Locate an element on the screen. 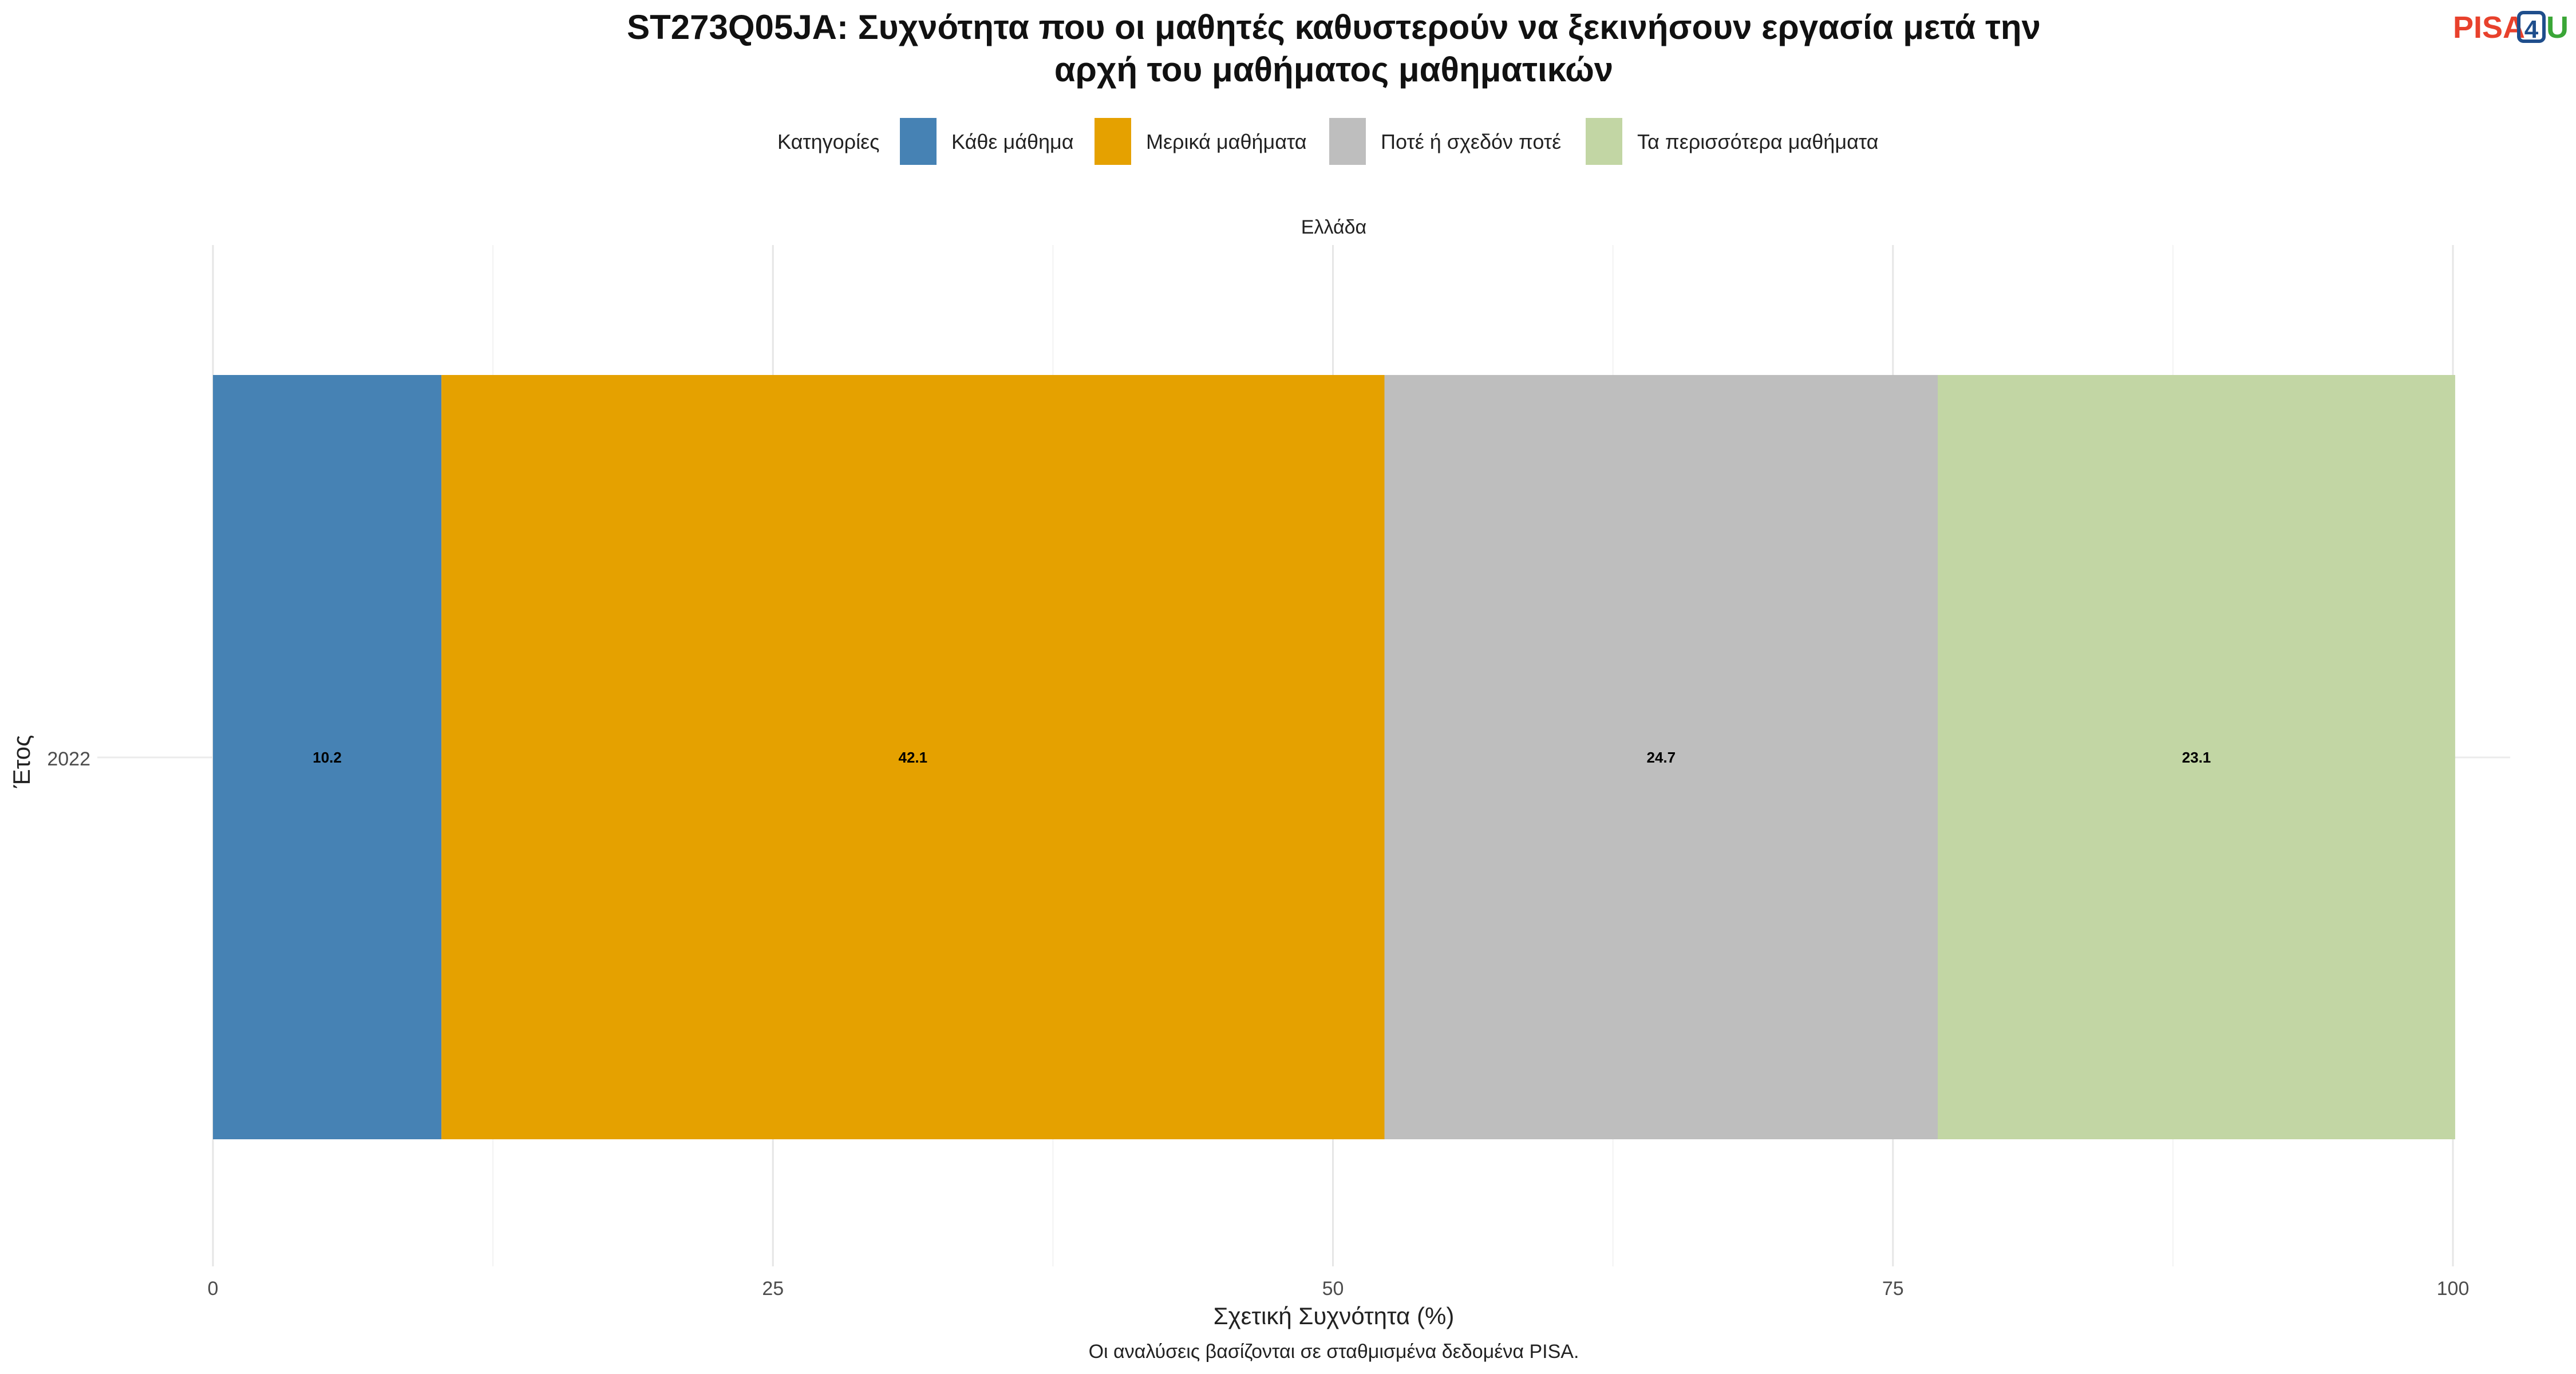 The image size is (2576, 1374). logo-text-pisa: PISA is located at coordinates (2489, 27).